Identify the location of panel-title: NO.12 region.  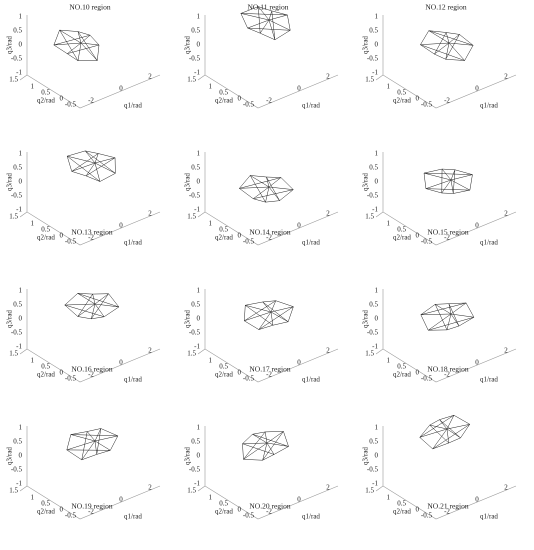
(445, 7).